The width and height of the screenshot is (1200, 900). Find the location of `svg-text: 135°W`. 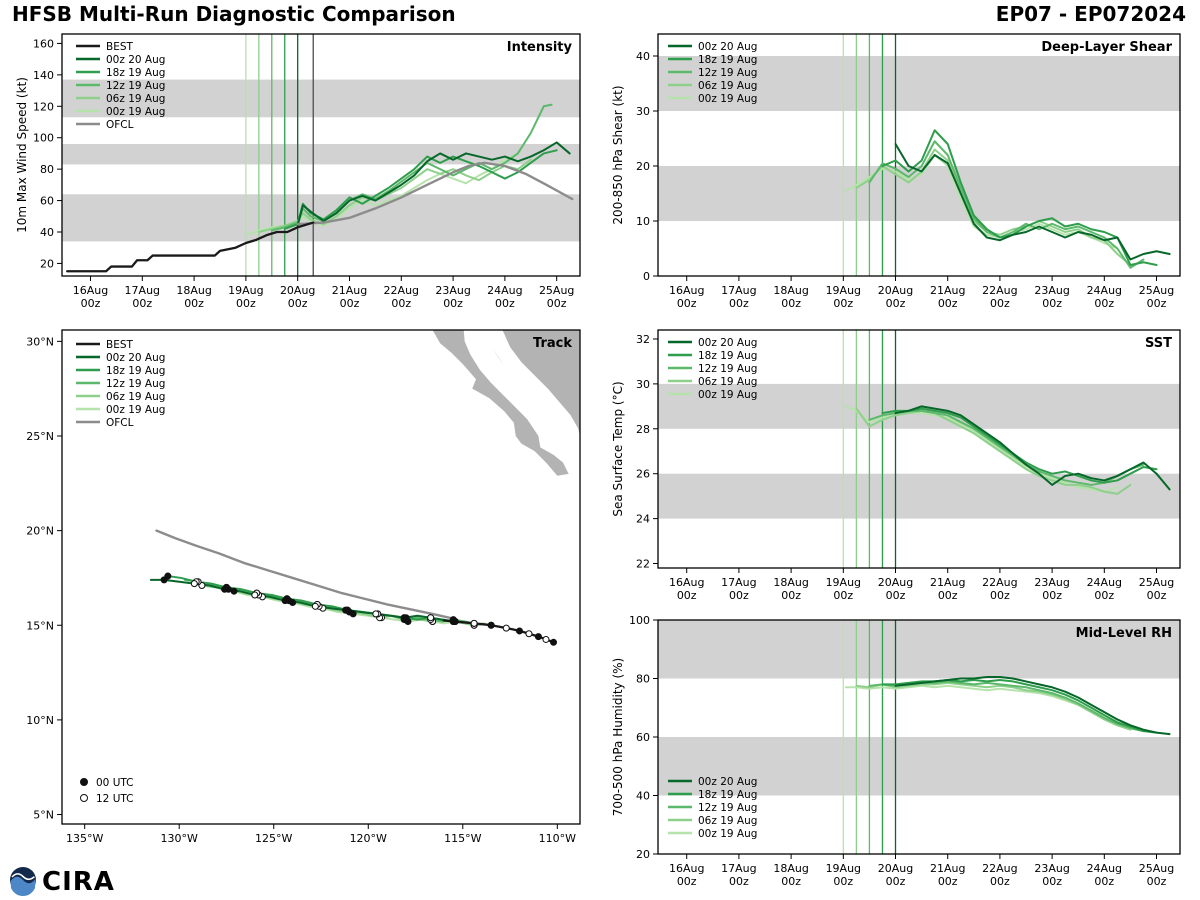

svg-text: 135°W is located at coordinates (84, 838).